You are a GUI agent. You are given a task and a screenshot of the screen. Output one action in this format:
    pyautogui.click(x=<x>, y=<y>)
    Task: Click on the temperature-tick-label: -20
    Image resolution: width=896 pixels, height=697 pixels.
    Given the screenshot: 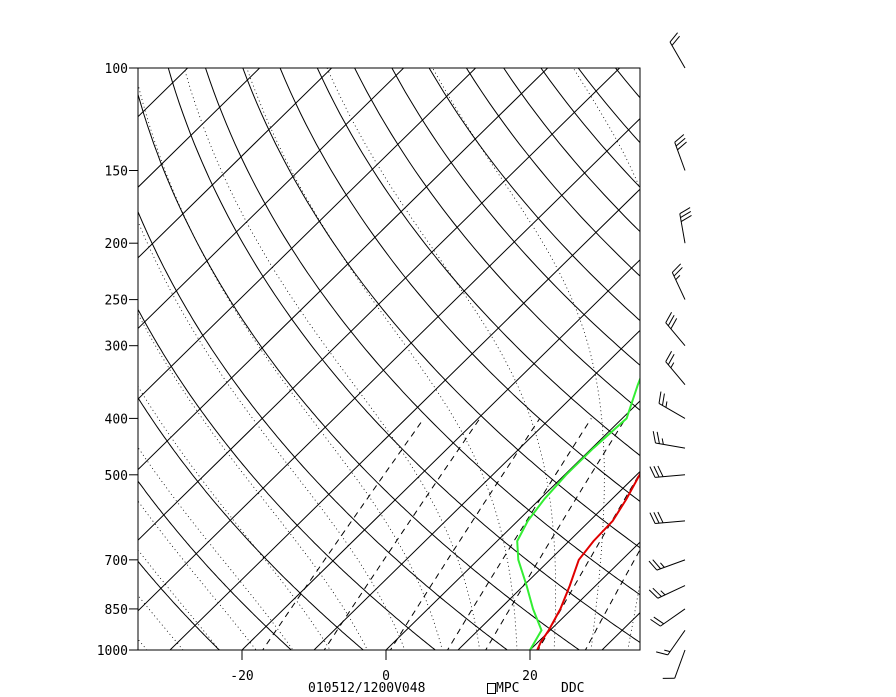 What is the action you would take?
    pyautogui.click(x=241, y=676)
    